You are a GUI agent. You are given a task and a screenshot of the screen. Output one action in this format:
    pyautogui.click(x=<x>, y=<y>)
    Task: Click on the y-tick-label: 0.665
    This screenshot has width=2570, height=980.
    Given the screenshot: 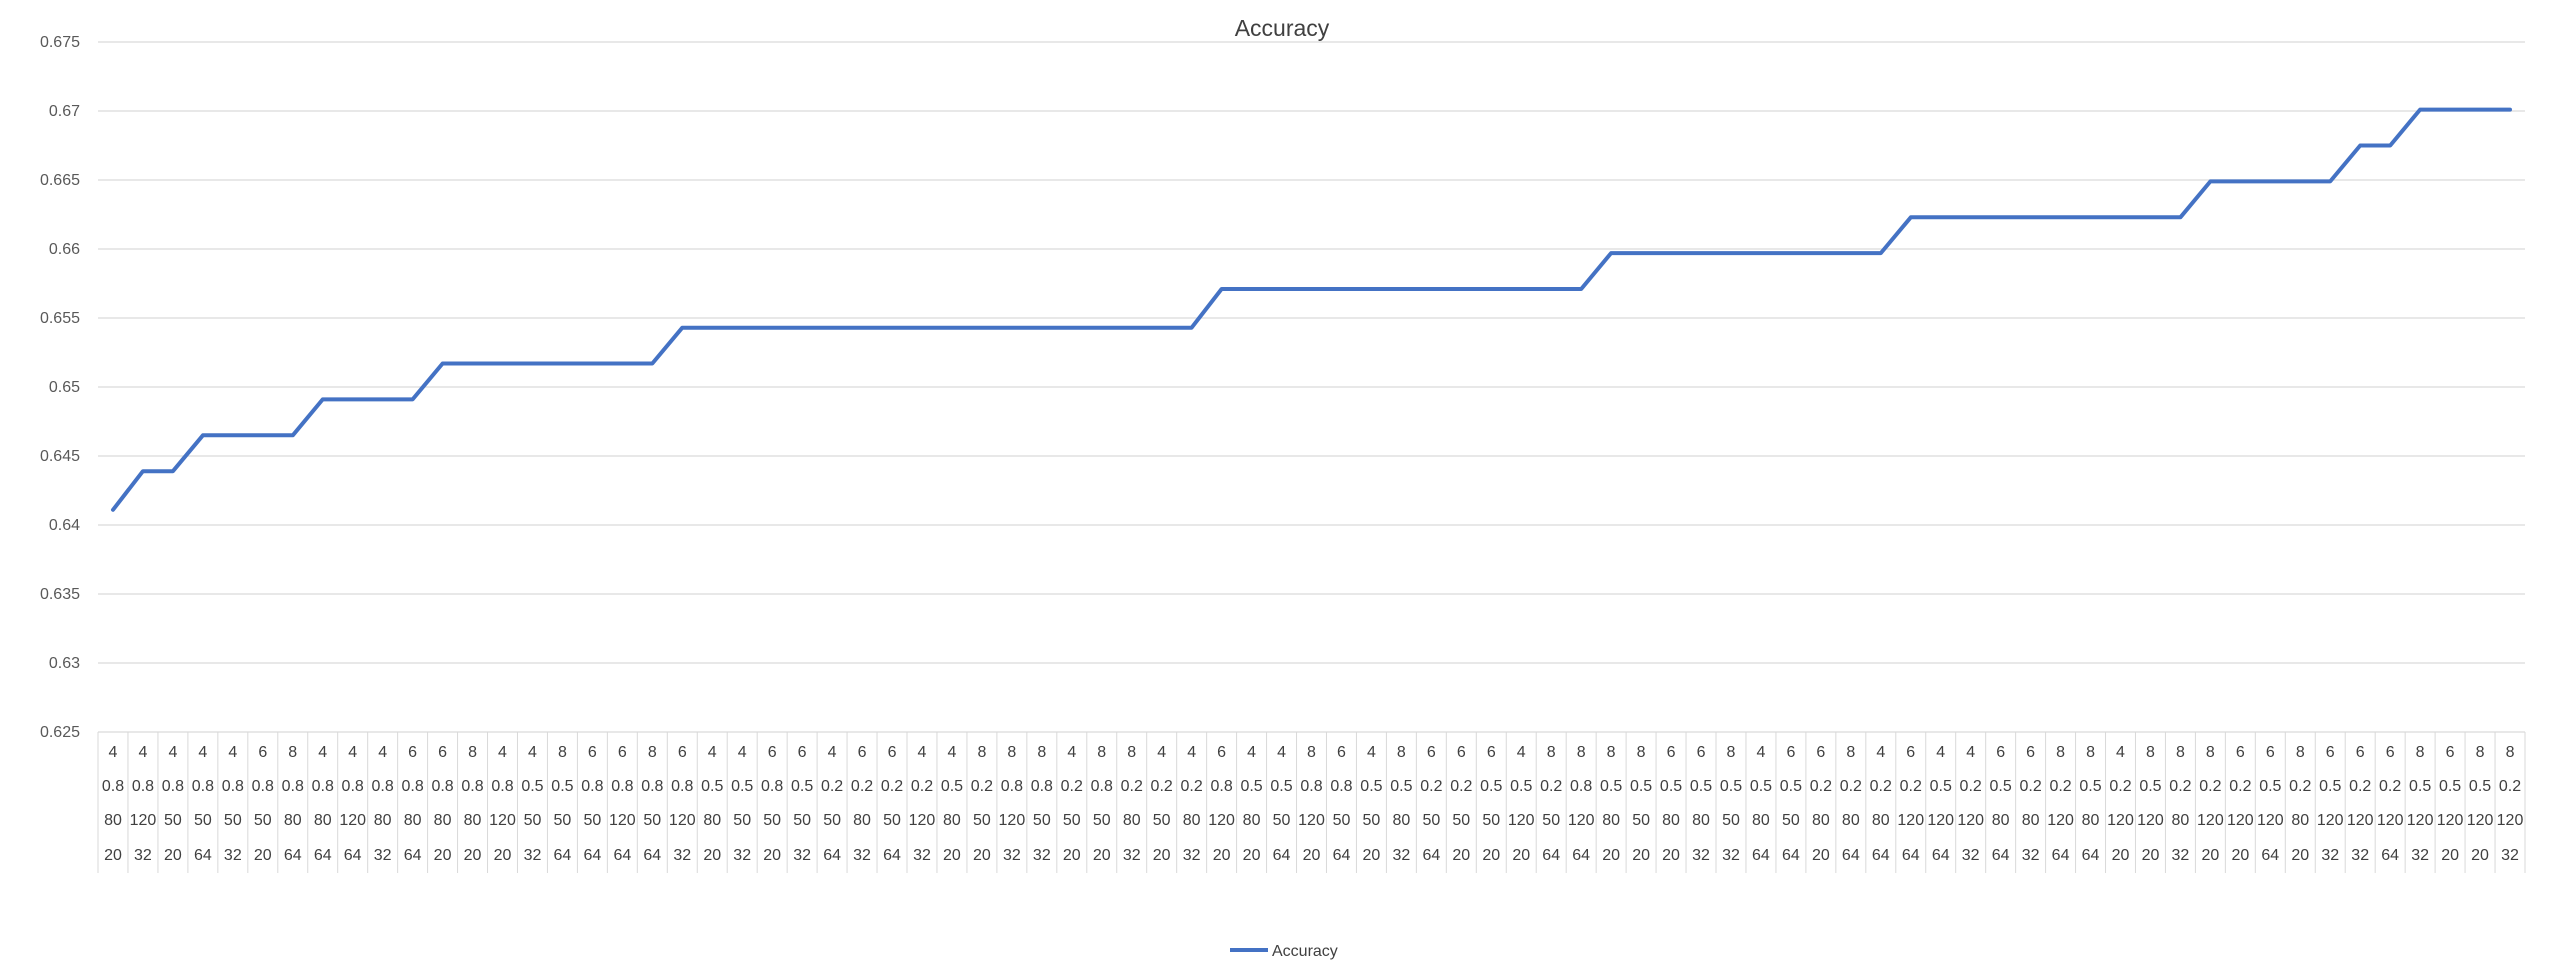 What is the action you would take?
    pyautogui.click(x=60, y=180)
    